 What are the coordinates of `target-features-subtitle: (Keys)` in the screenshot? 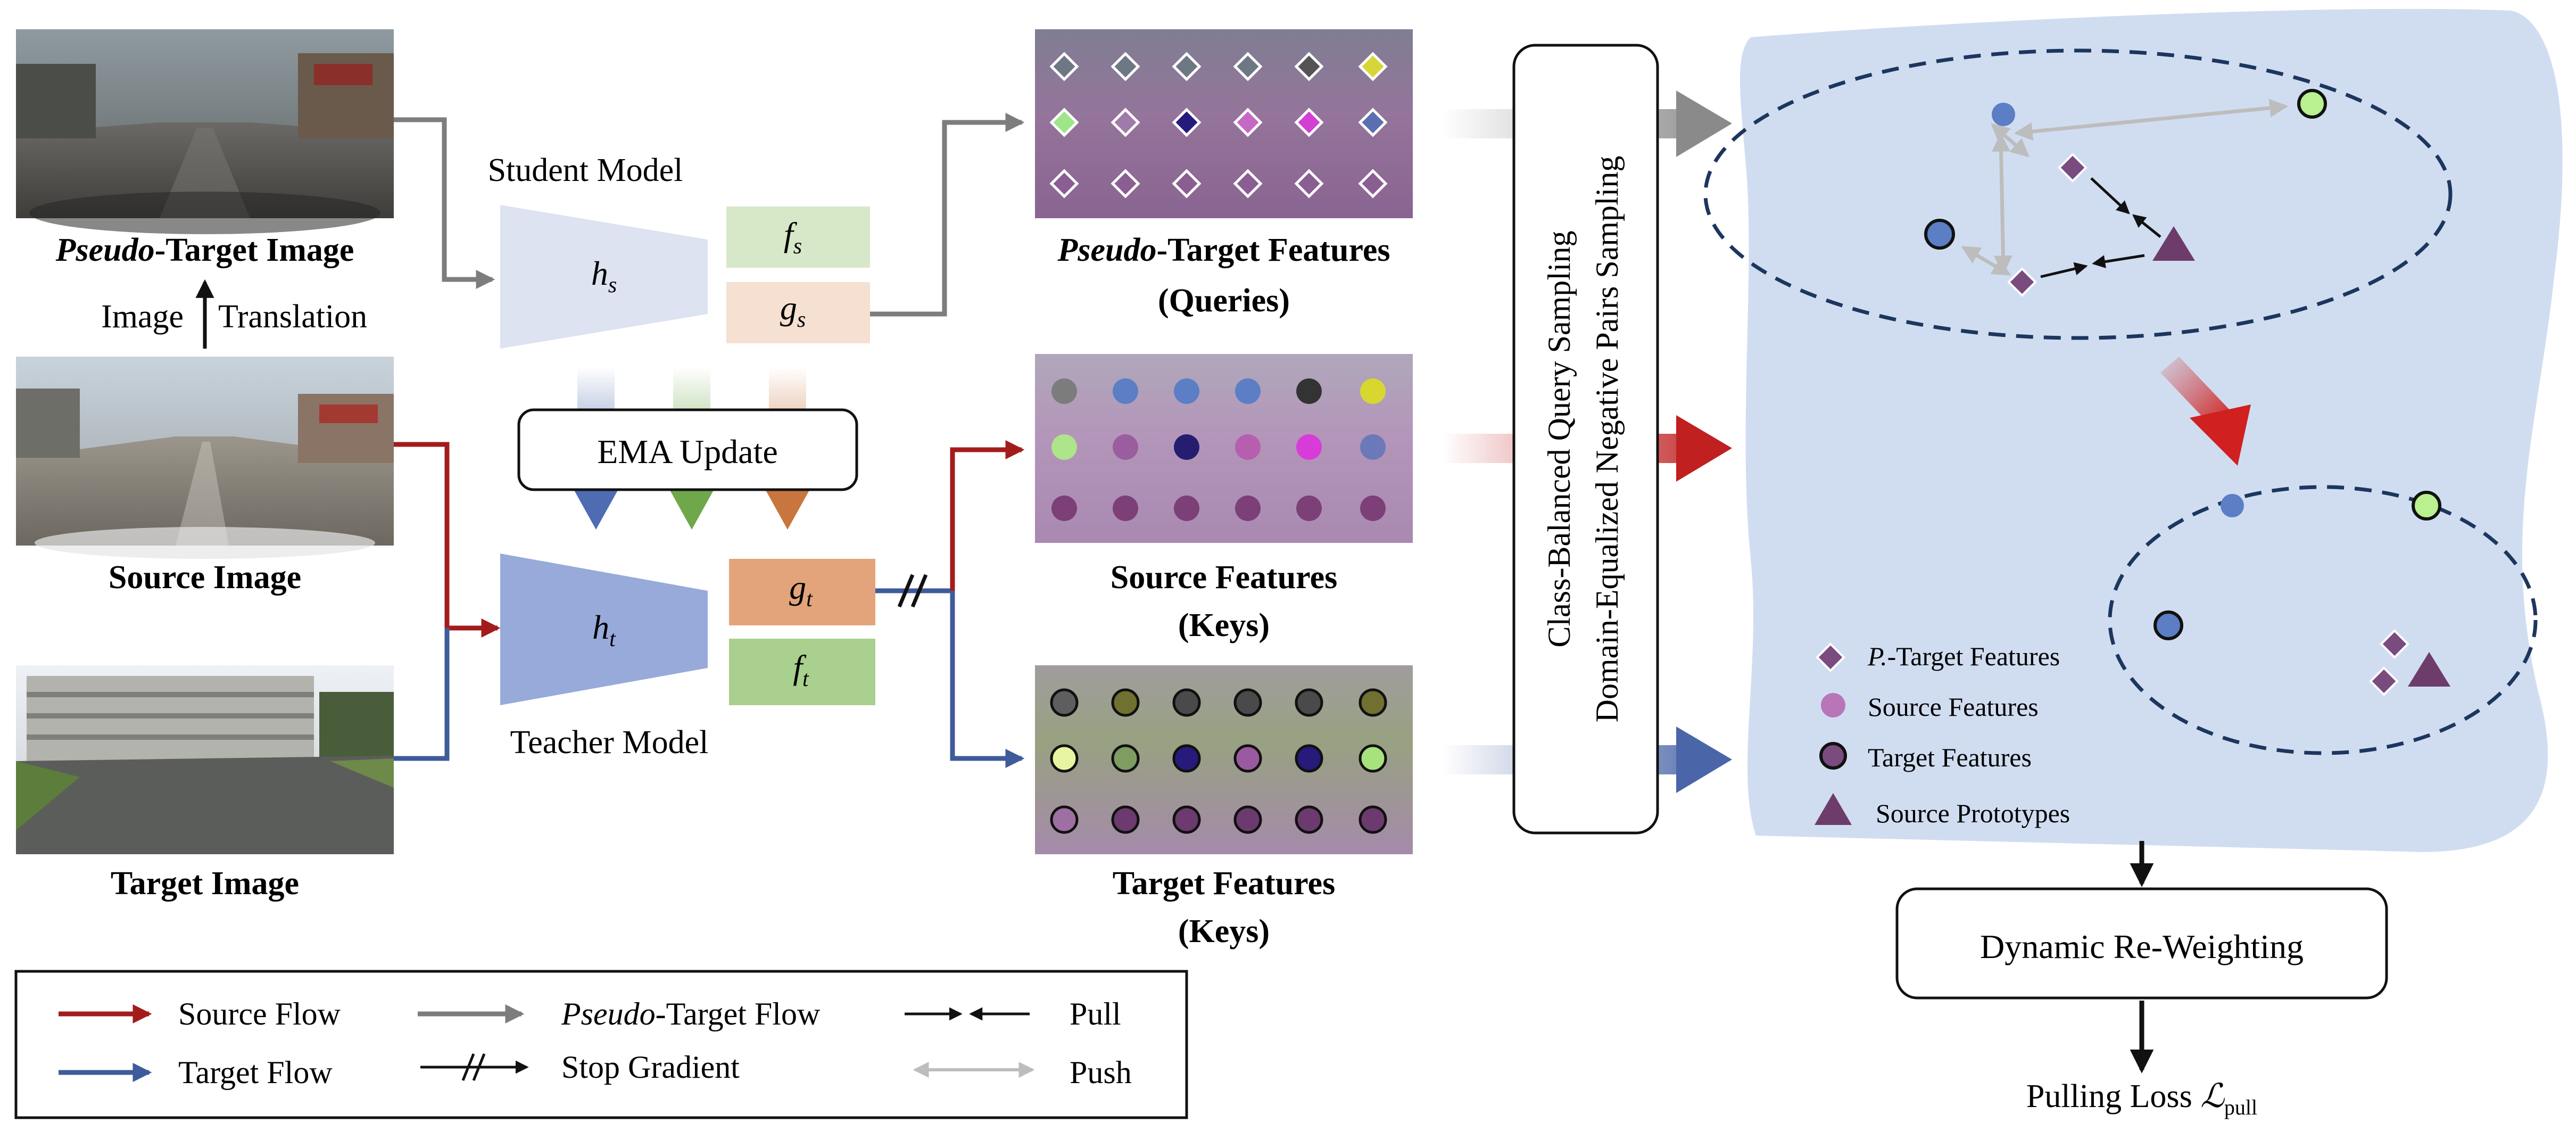 It's located at (1224, 931).